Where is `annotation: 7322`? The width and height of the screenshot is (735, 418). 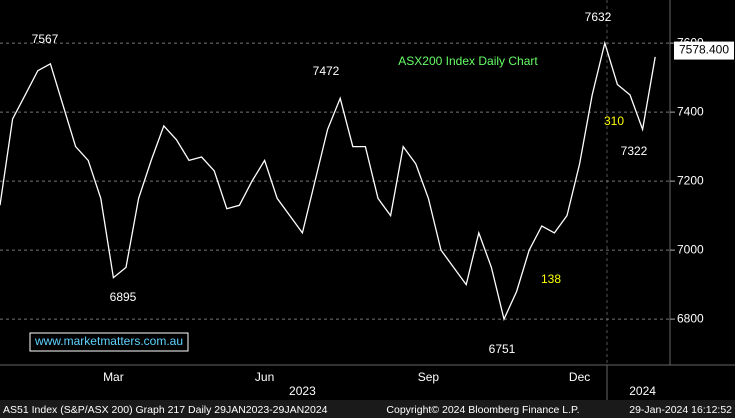
annotation: 7322 is located at coordinates (634, 151).